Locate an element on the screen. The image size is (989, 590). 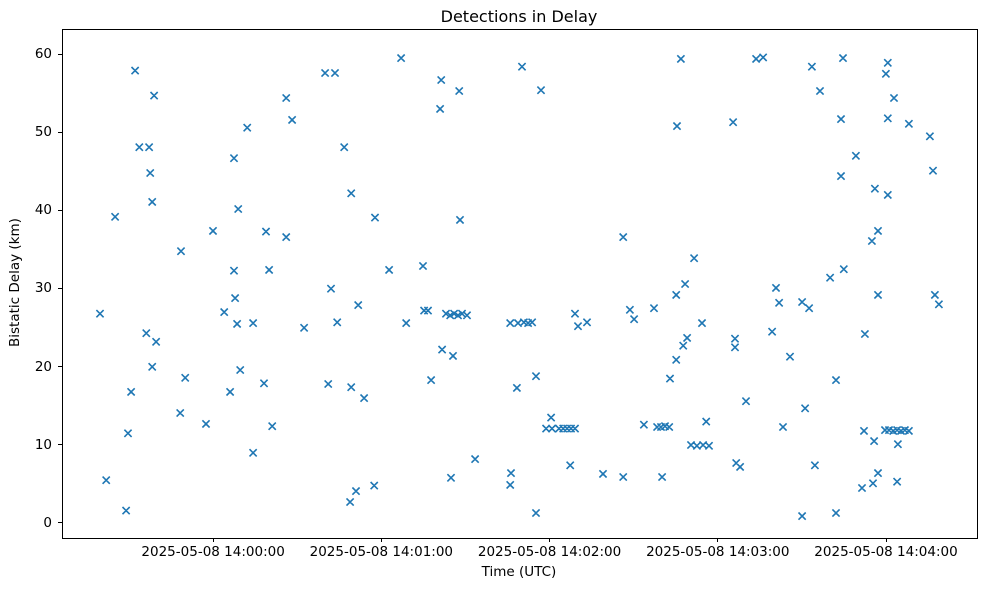
x-tick-label: 2025-05-08 14:00:00 is located at coordinates (213, 552).